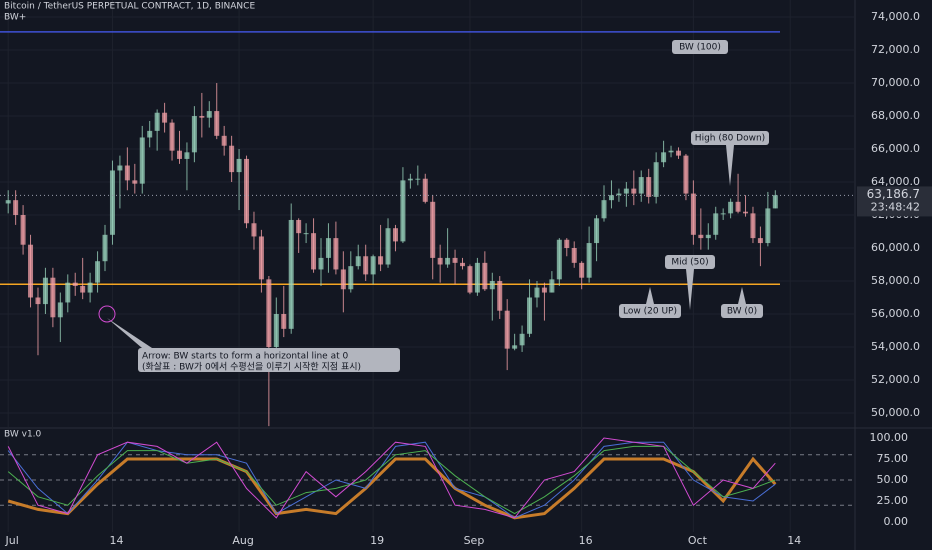 This screenshot has height=550, width=932. Describe the element at coordinates (895, 412) in the screenshot. I see `y-tick-label: 50,000.0` at that location.